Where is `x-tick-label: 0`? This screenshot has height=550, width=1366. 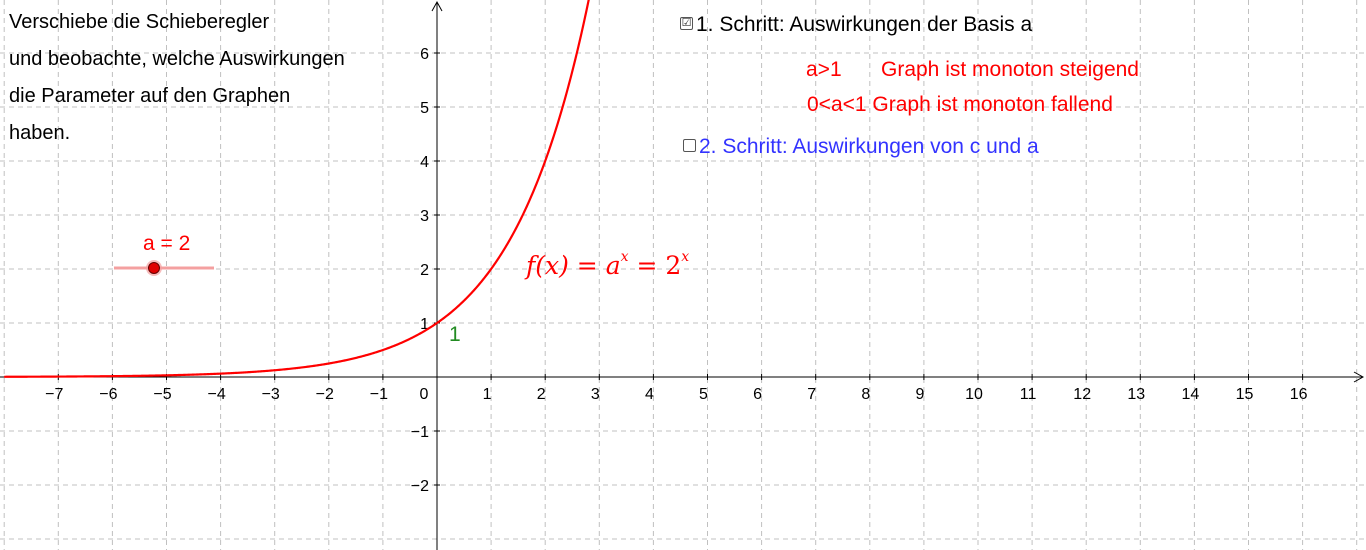
x-tick-label: 0 is located at coordinates (424, 394).